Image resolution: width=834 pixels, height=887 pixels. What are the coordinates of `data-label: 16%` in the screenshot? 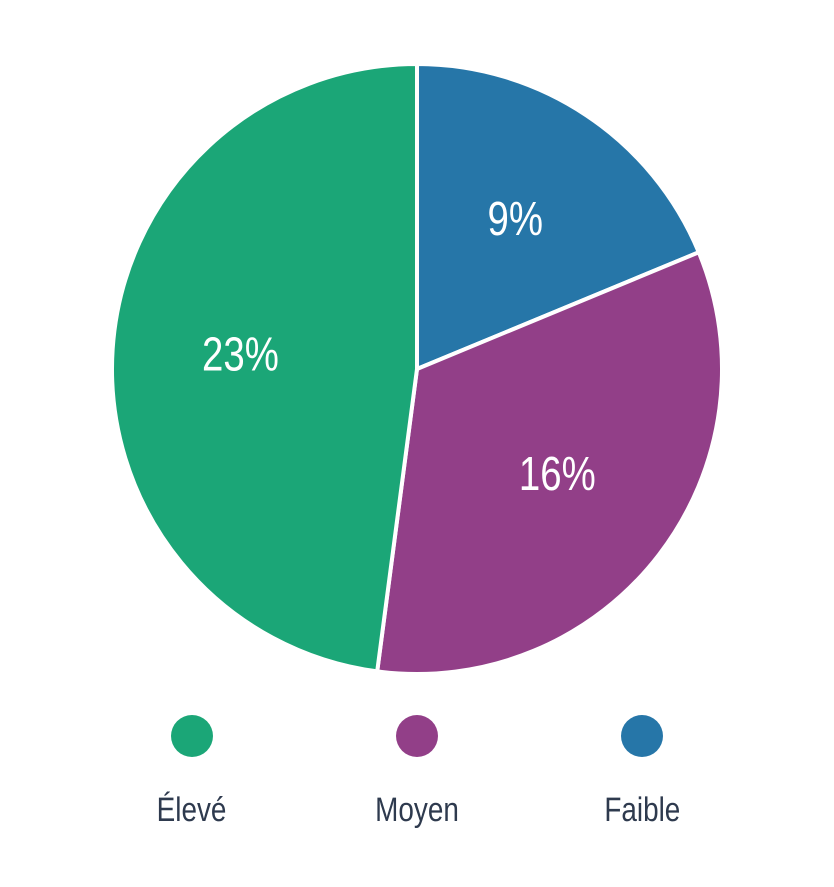 It's located at (557, 474).